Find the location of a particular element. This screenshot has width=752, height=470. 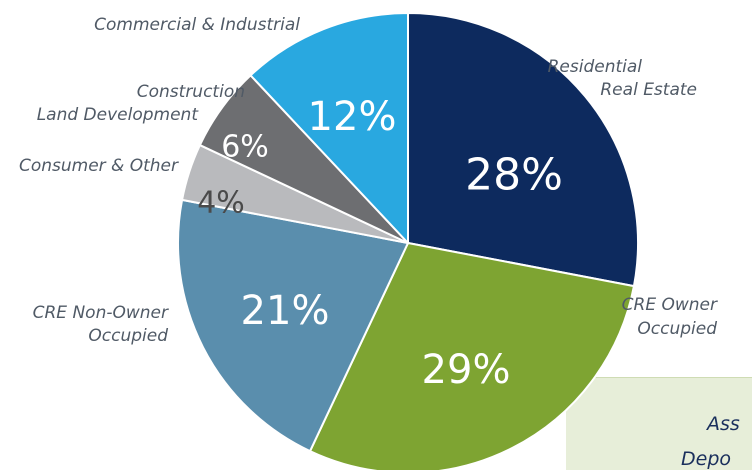

slice-category-label-2-line-0: CRE Non-Owner is located at coordinates (101, 313).